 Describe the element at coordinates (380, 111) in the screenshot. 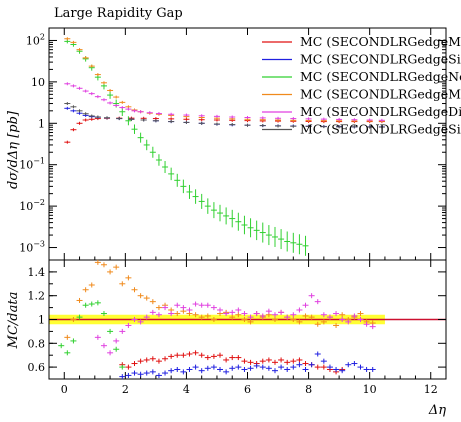

I see `legend-label-4: MC (SECONDLRGedgeDijet)` at that location.